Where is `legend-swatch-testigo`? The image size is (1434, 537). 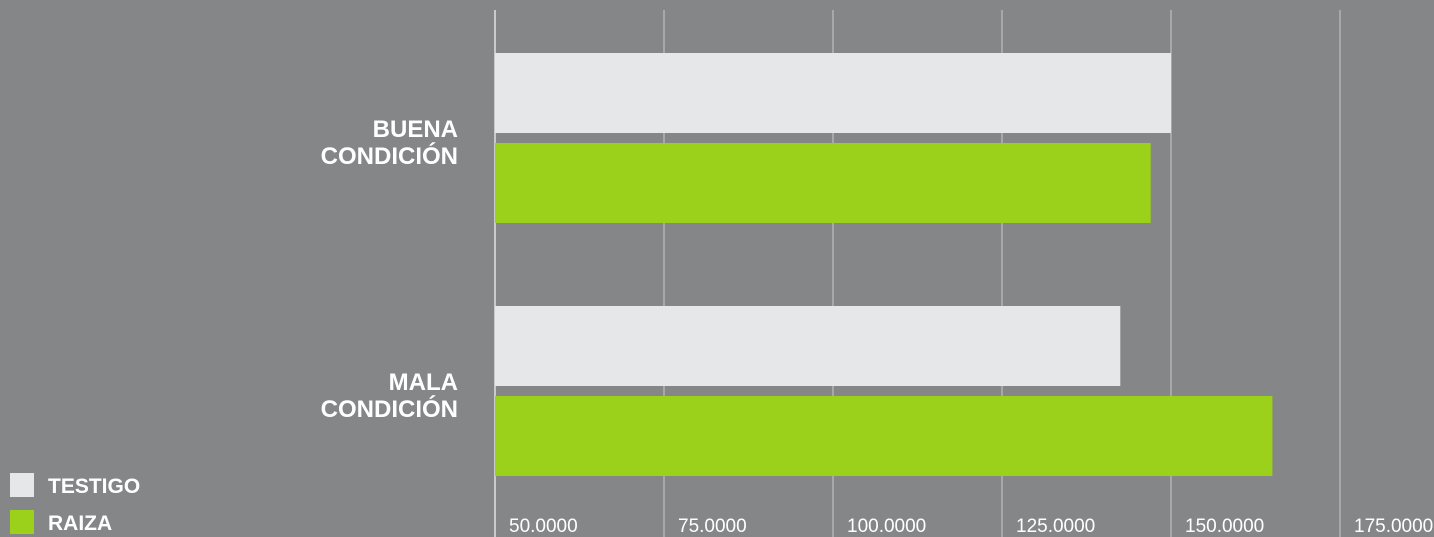 legend-swatch-testigo is located at coordinates (22, 485).